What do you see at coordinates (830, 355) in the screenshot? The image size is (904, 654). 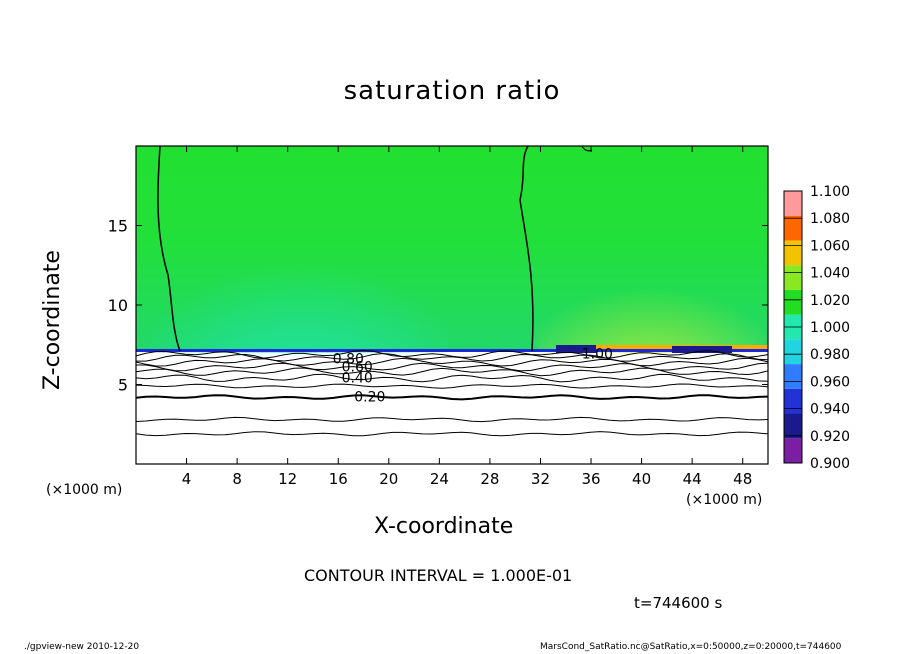 I see `colorbar-label: 0.980` at bounding box center [830, 355].